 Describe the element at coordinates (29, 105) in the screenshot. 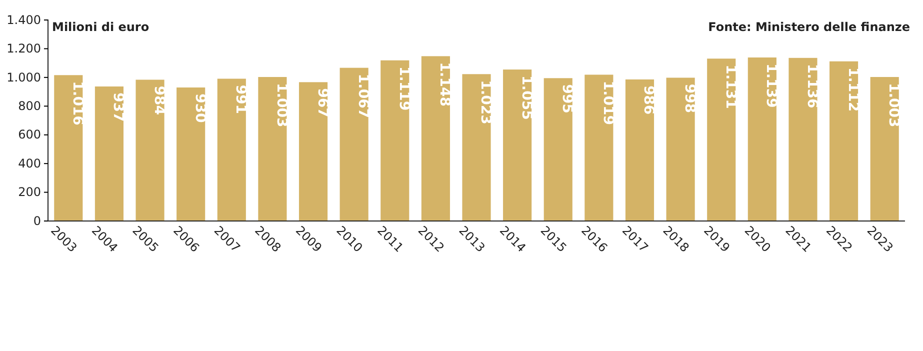

I see `y-tick-label: 800` at that location.